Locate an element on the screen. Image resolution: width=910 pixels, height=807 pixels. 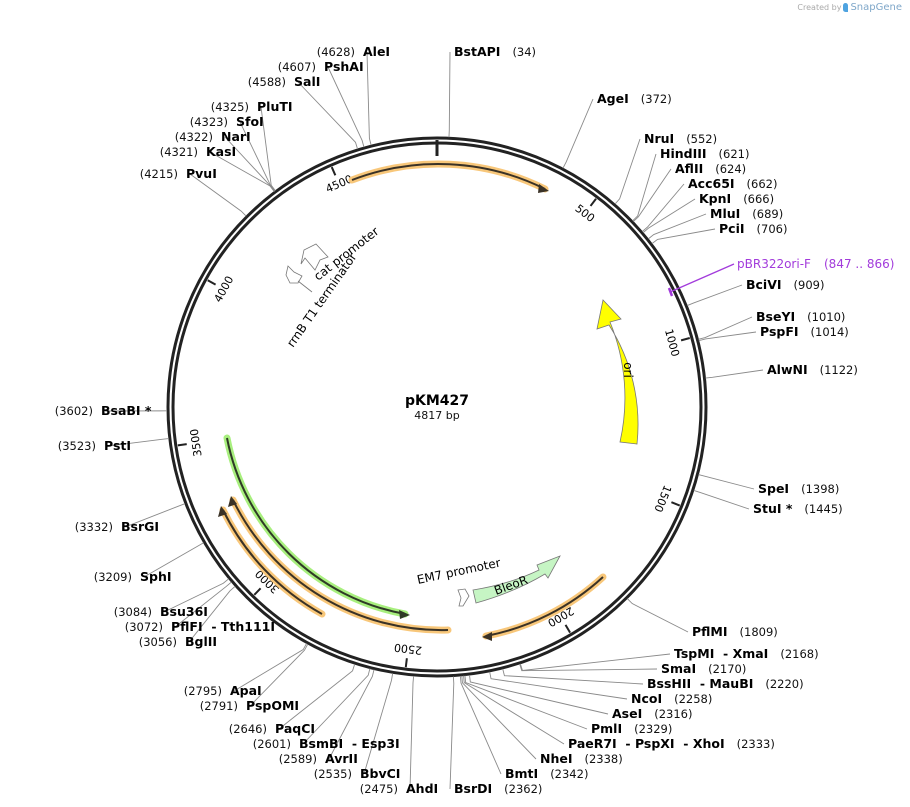
ori-label: ori is located at coordinates (628, 370).